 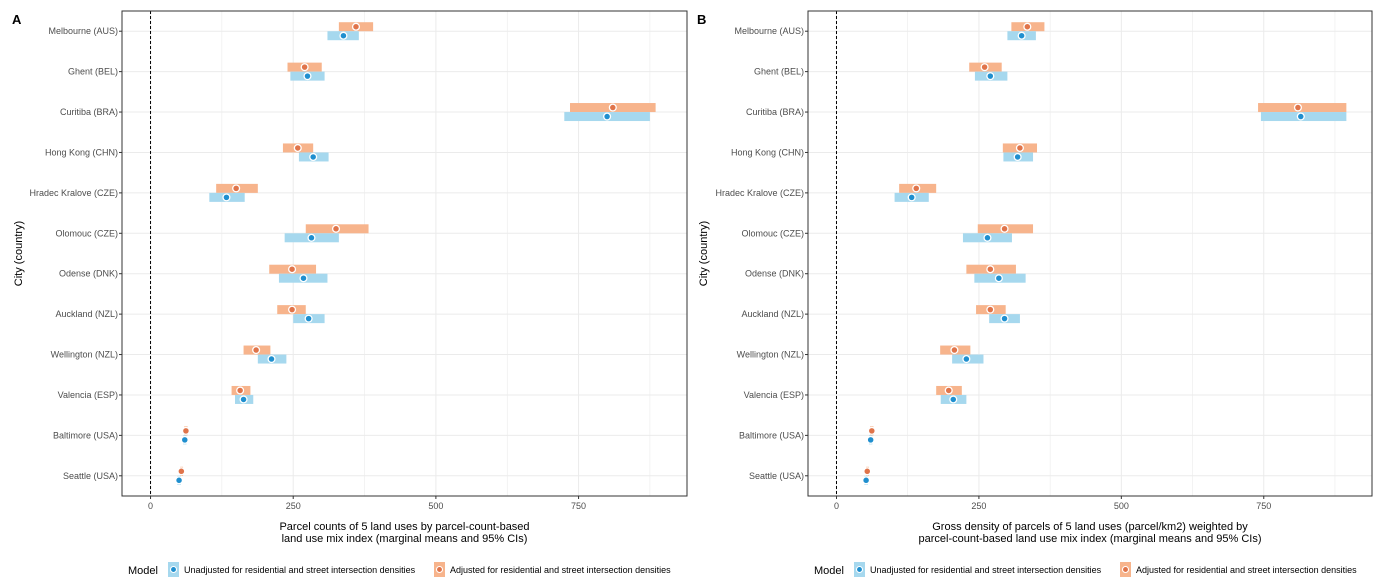 What do you see at coordinates (759, 193) in the screenshot?
I see `y-tick-label: Hradec Kralove (CZE)` at bounding box center [759, 193].